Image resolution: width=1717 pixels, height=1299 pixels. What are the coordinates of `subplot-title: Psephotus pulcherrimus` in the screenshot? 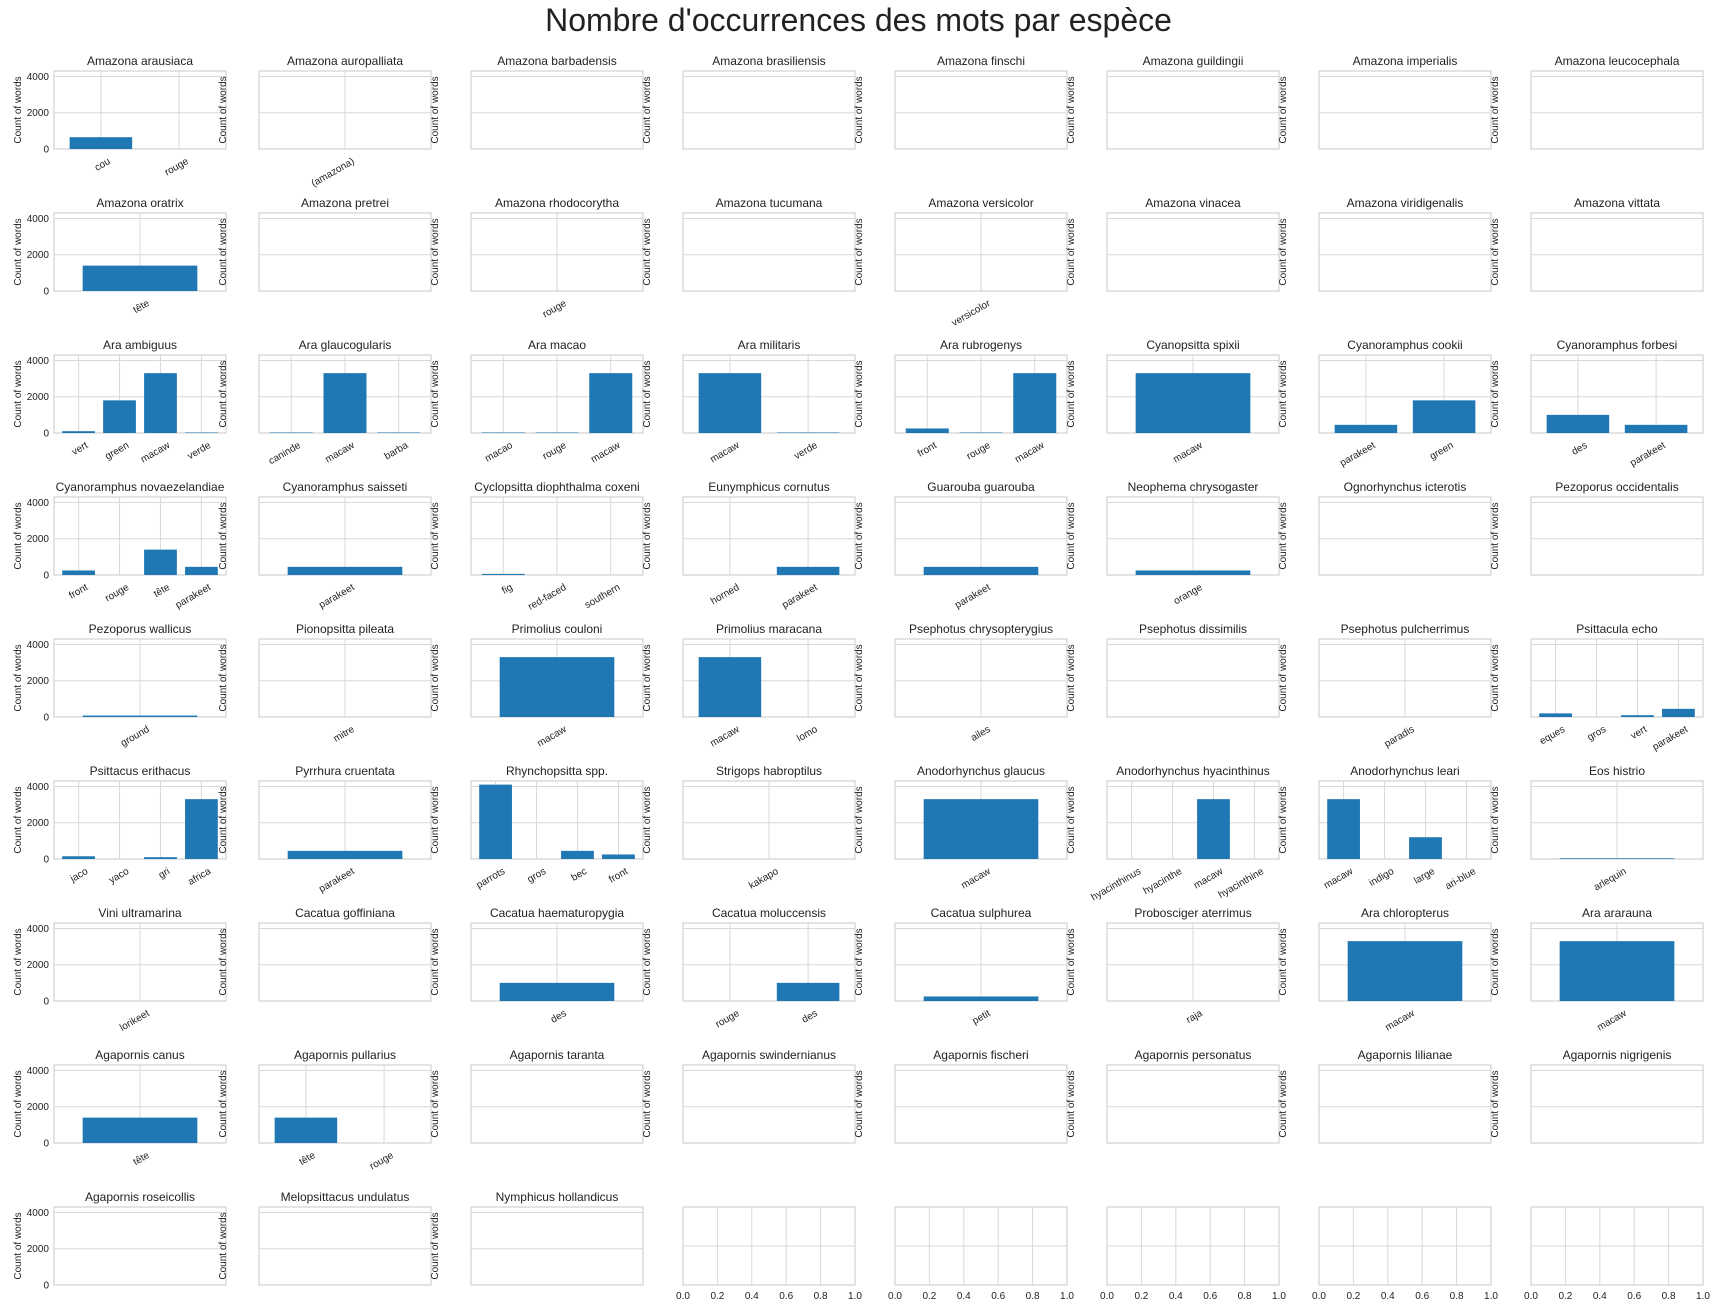 It's located at (1405, 629).